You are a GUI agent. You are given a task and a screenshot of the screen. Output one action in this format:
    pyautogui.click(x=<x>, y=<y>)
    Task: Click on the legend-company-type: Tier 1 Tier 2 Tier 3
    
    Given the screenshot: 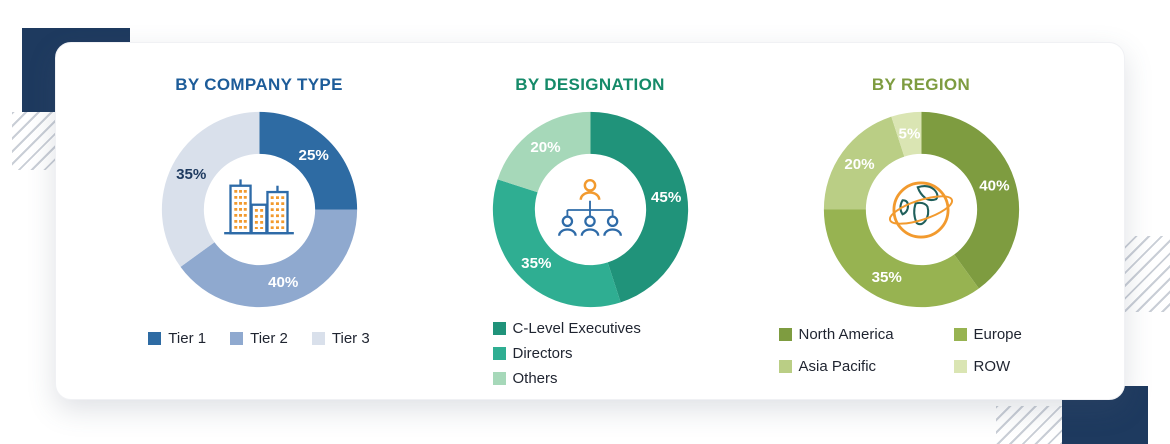 What is the action you would take?
    pyautogui.click(x=259, y=338)
    